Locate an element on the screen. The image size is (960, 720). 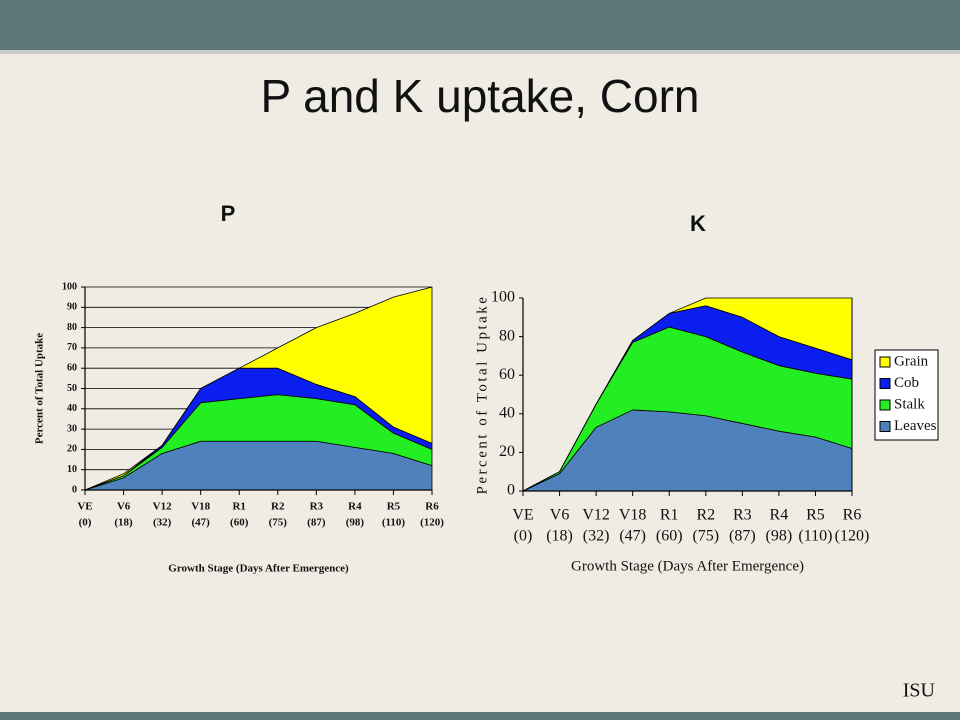
y-tick-label: 90 is located at coordinates (72, 307).